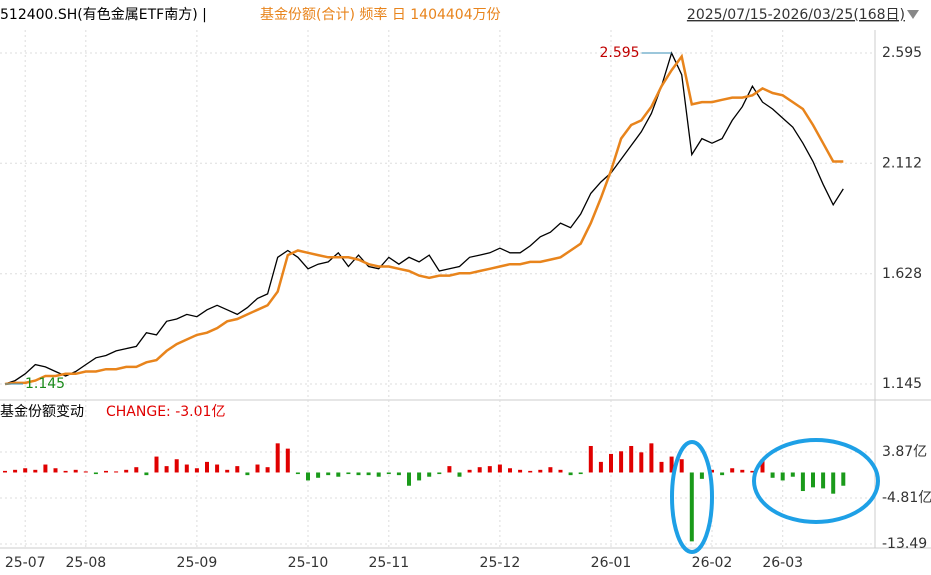 The image size is (931, 575). I want to click on x-tick-label: 25-09, so click(197, 563).